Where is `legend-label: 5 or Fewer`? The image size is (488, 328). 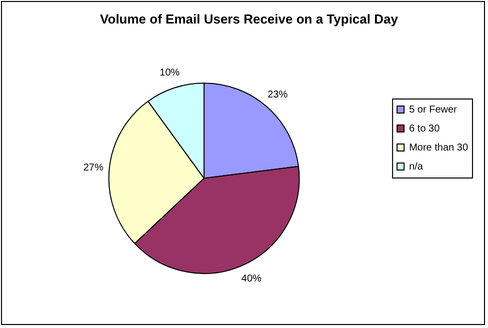
legend-label: 5 or Fewer is located at coordinates (433, 110).